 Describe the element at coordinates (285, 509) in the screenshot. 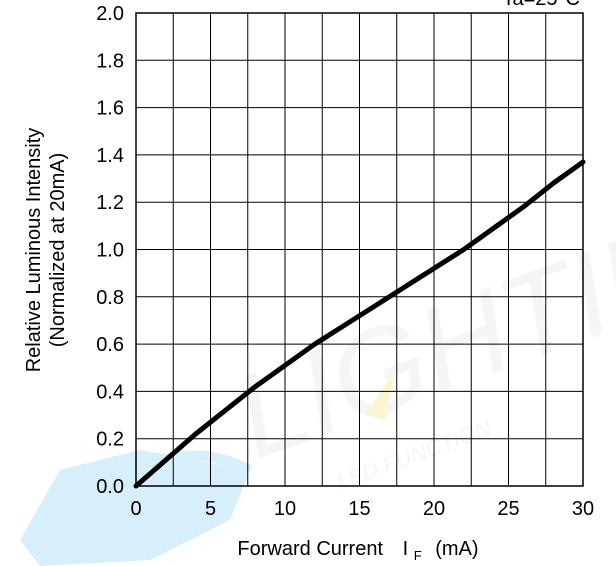

I see `x-tick-label: 10` at that location.